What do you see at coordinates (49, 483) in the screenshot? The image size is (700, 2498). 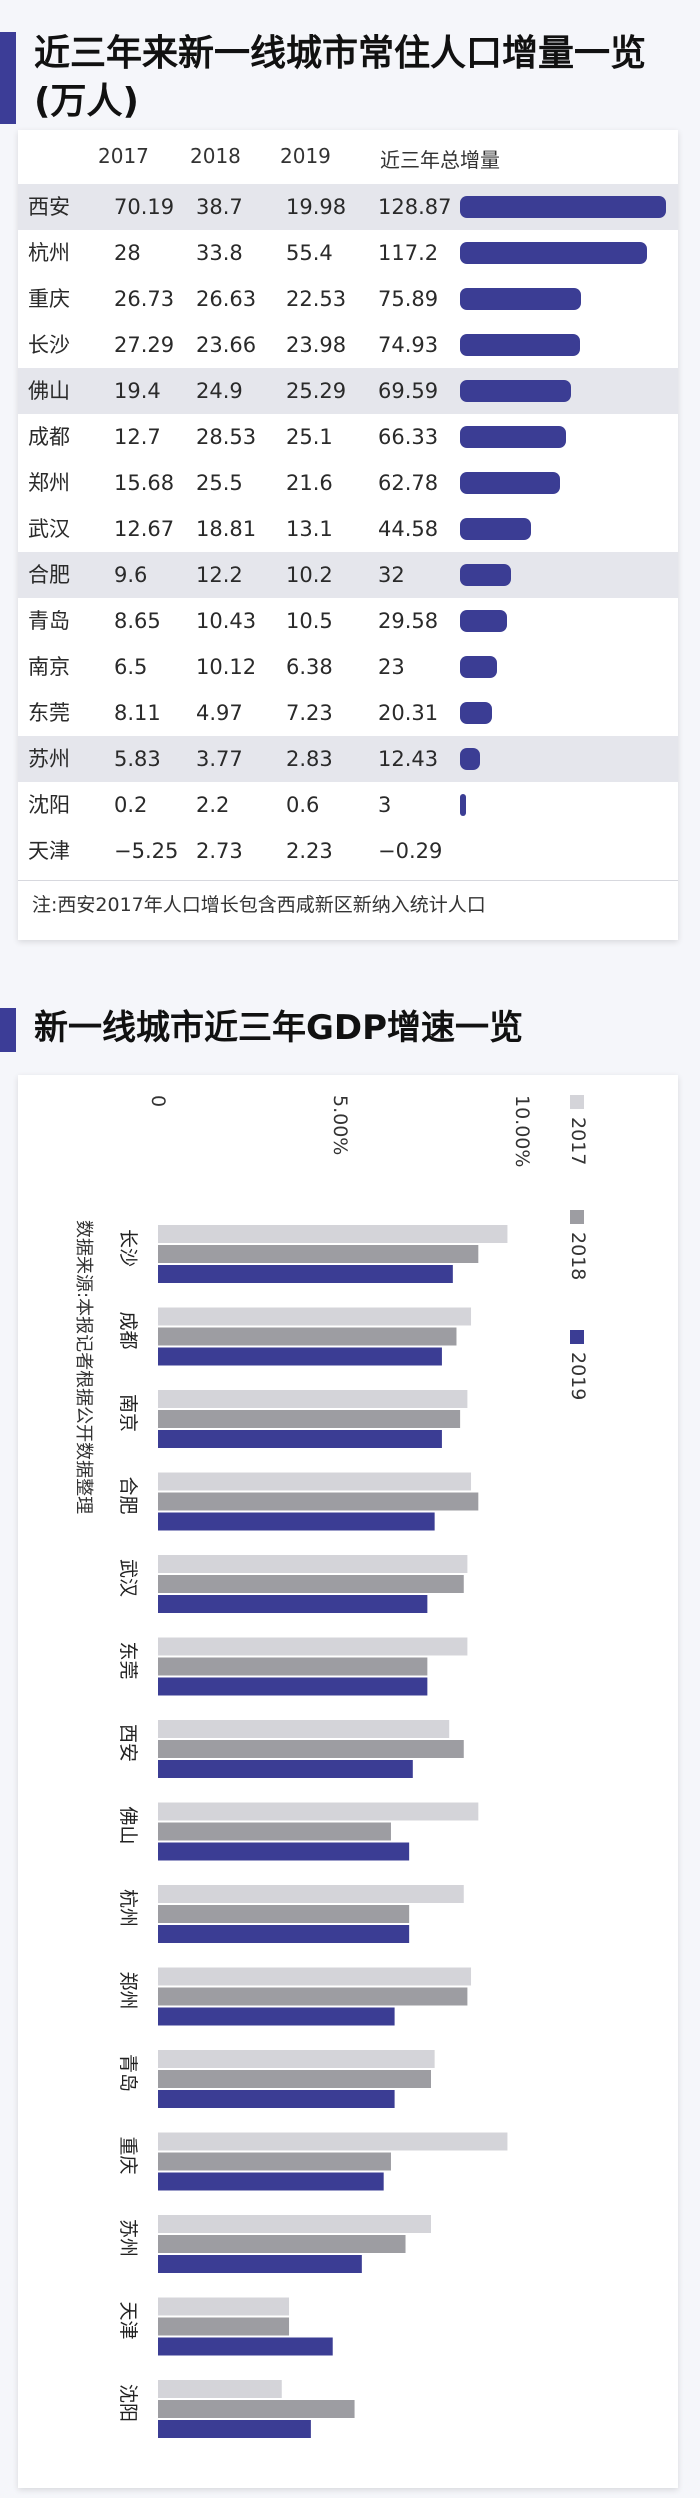 I see `city-cell: 郑州` at bounding box center [49, 483].